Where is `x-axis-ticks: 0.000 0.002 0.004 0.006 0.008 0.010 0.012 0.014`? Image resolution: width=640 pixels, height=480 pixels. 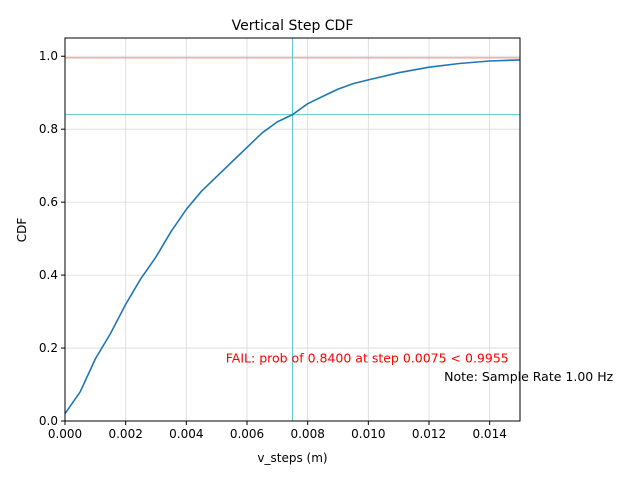 x-axis-ticks: 0.000 0.002 0.004 0.006 0.008 0.010 0.012 0.014 is located at coordinates (277, 431).